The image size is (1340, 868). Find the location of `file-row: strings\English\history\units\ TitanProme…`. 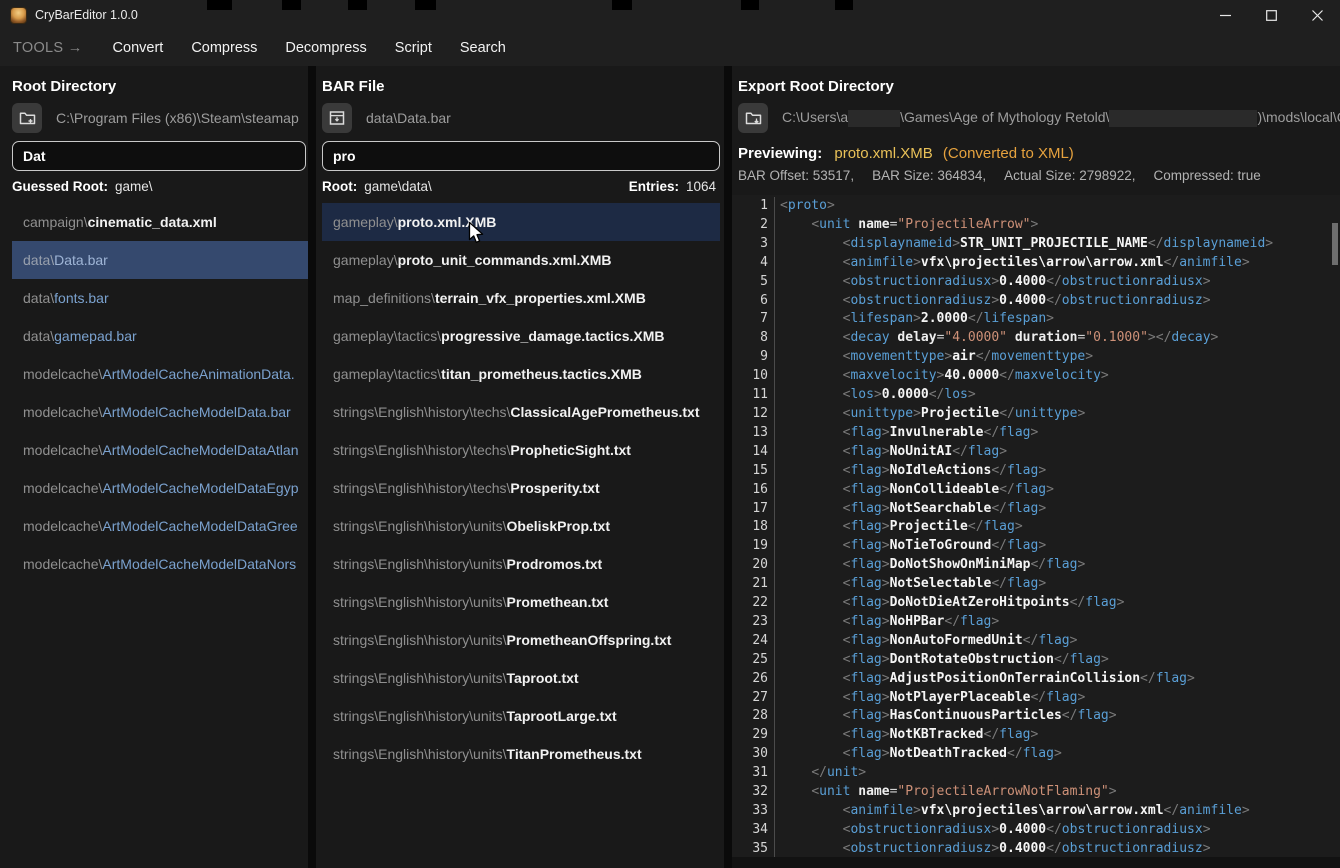

file-row: strings\English\history\units\ TitanProme… is located at coordinates (521, 754).